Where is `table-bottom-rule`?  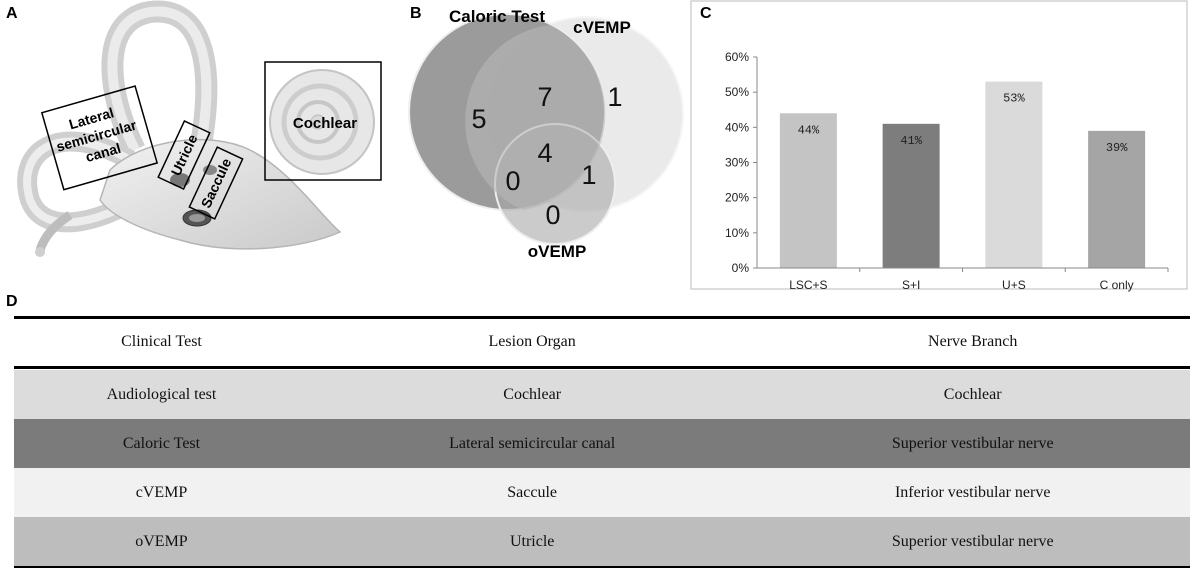 table-bottom-rule is located at coordinates (602, 567).